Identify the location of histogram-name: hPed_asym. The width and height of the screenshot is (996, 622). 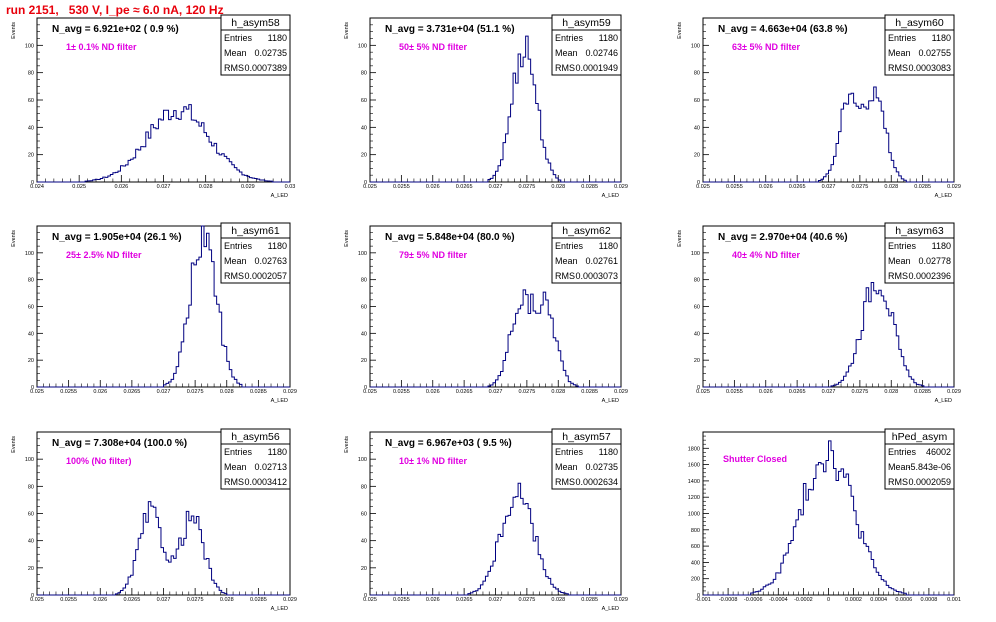
(920, 437).